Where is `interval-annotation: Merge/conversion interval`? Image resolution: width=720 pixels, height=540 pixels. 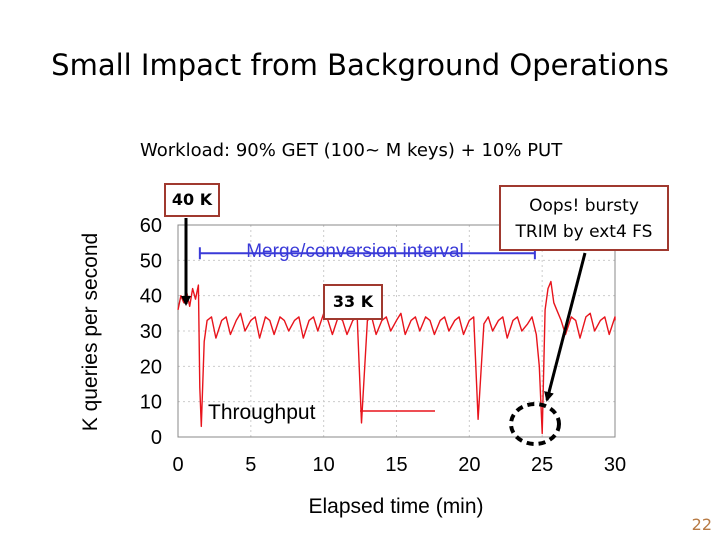 interval-annotation: Merge/conversion interval is located at coordinates (367, 251).